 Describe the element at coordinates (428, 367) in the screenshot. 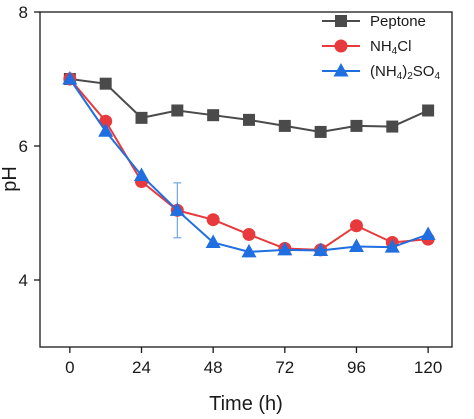

I see `x-tick-label: 120` at that location.